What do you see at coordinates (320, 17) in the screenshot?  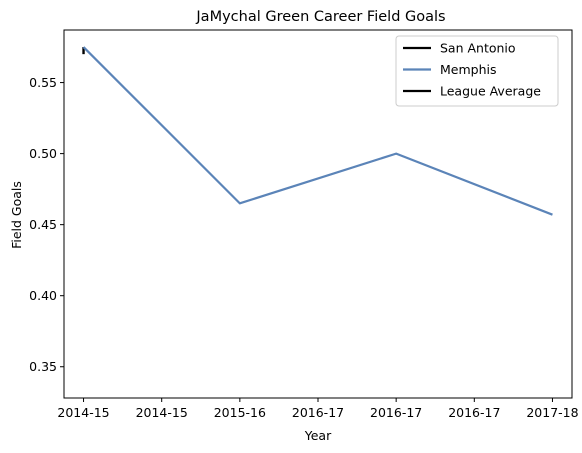 I see `chart-title: JaMychal Green Career Field Goals` at bounding box center [320, 17].